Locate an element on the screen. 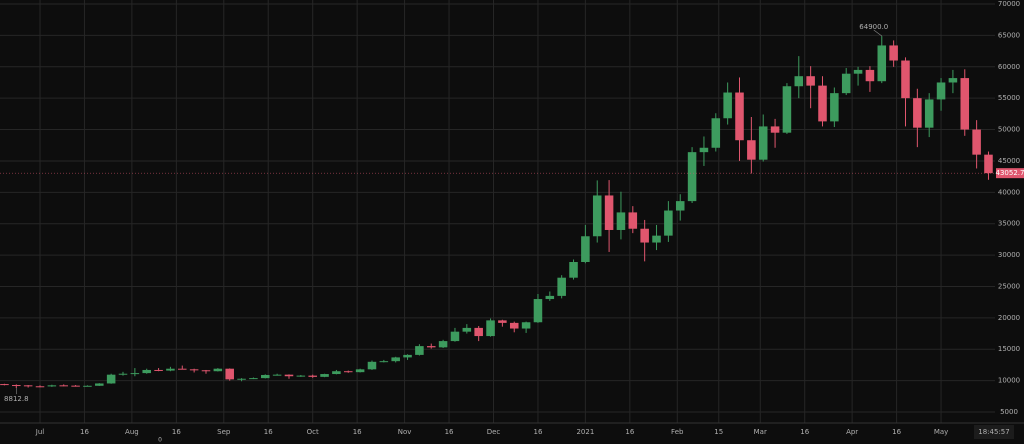  x-tick-label: Aug is located at coordinates (132, 432).